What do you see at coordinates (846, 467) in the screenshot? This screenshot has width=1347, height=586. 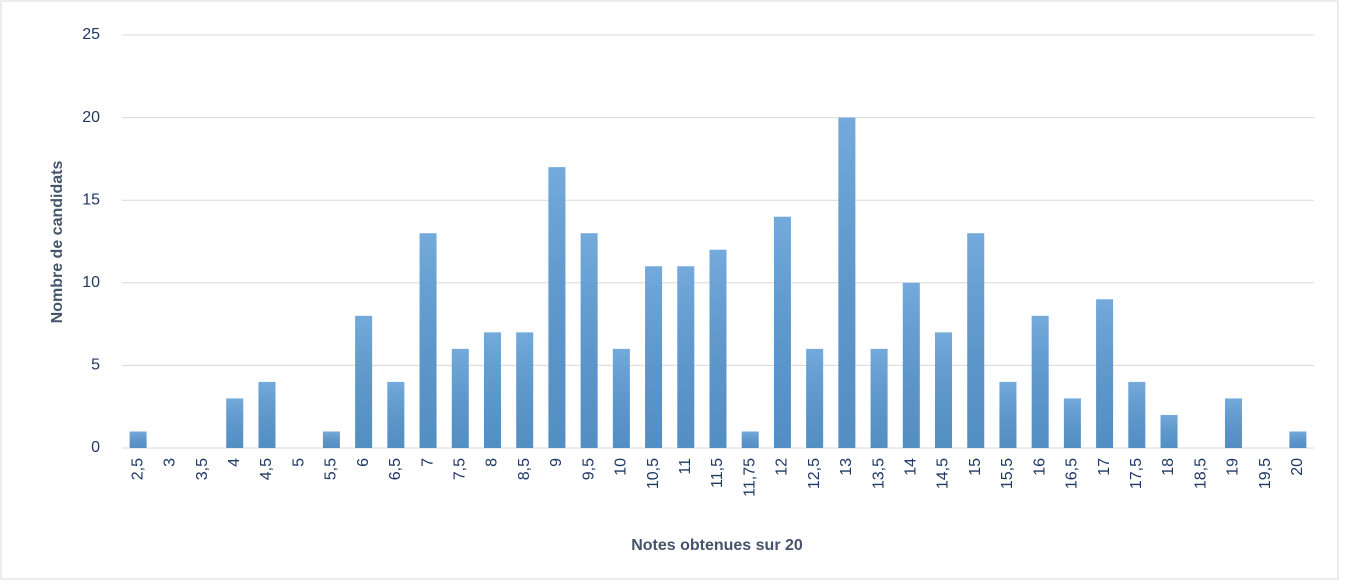 I see `x-tick-label: 13` at bounding box center [846, 467].